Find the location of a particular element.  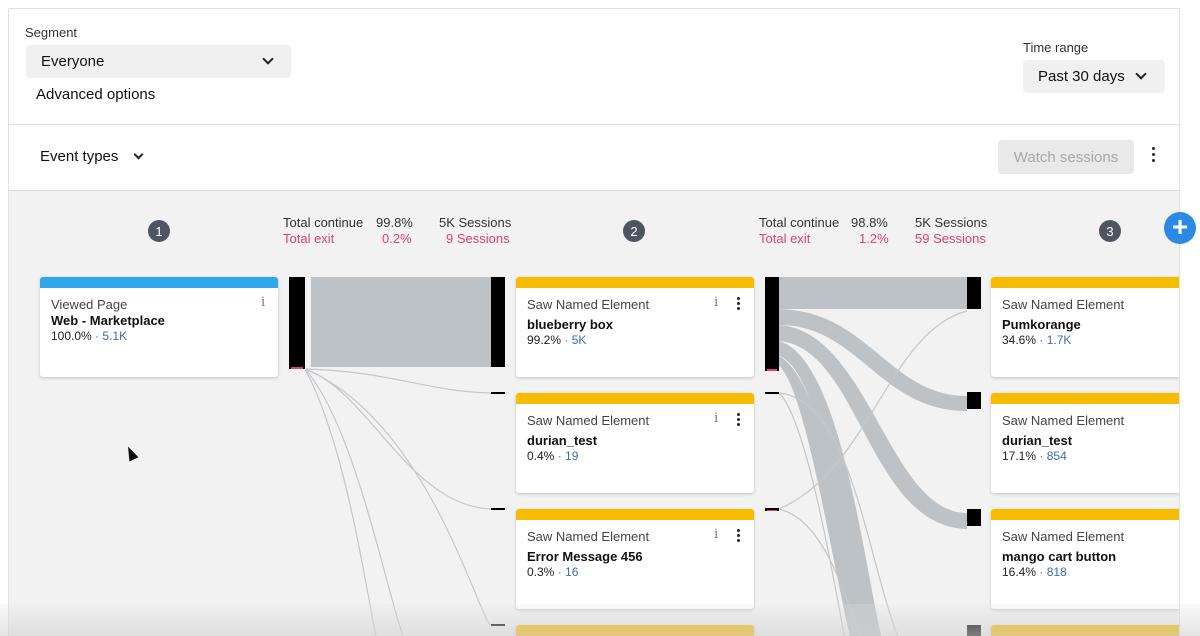

event-count: 19 is located at coordinates (572, 456).